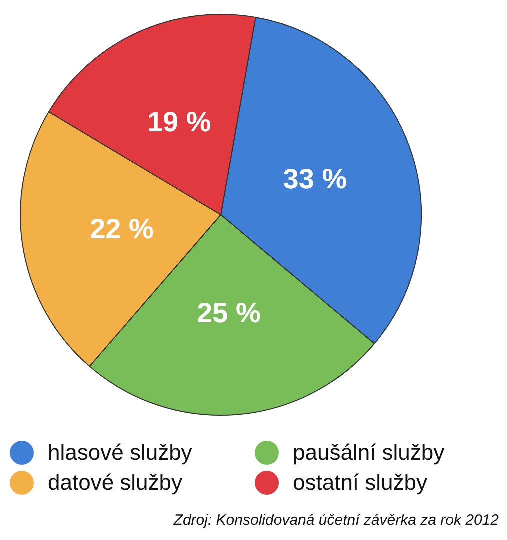 The height and width of the screenshot is (540, 507). Describe the element at coordinates (360, 483) in the screenshot. I see `legend-label: ostatní služby` at that location.